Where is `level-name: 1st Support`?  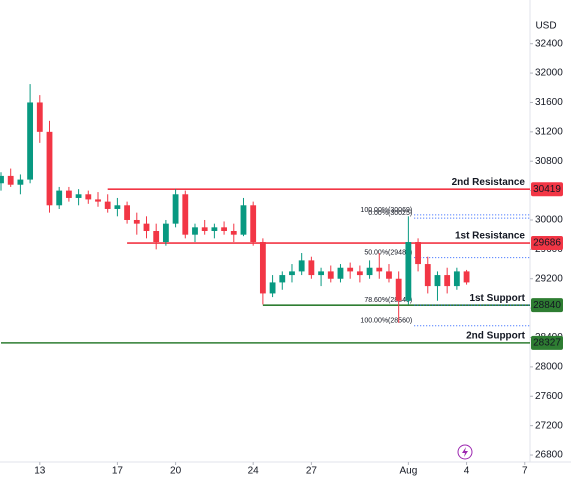 level-name: 1st Support is located at coordinates (497, 298).